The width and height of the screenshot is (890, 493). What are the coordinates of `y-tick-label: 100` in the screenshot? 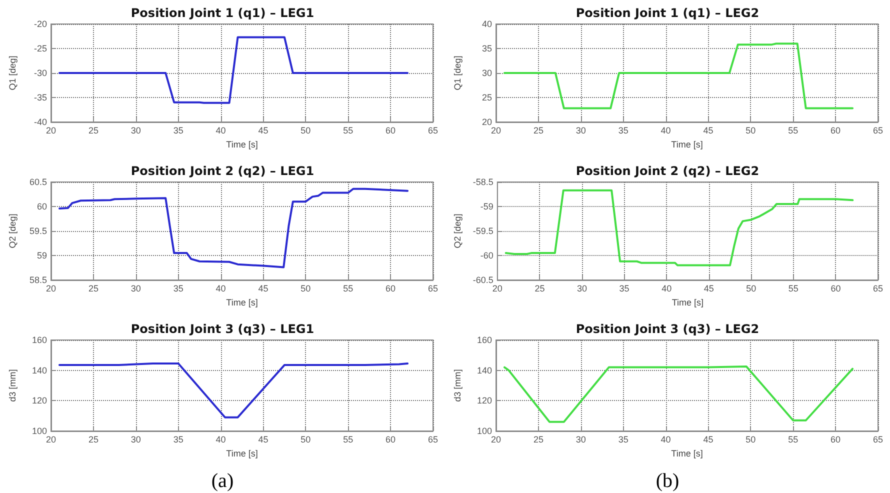 It's located at (484, 431).